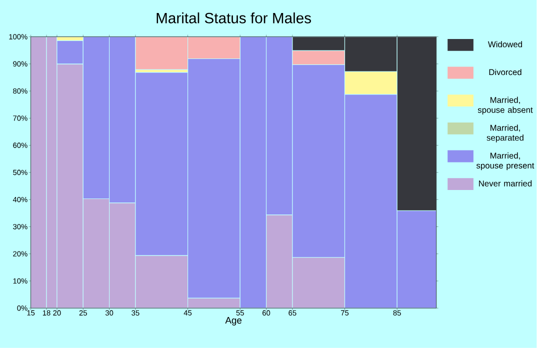  Describe the element at coordinates (505, 161) in the screenshot. I see `legend-label: Married, spouse present` at that location.